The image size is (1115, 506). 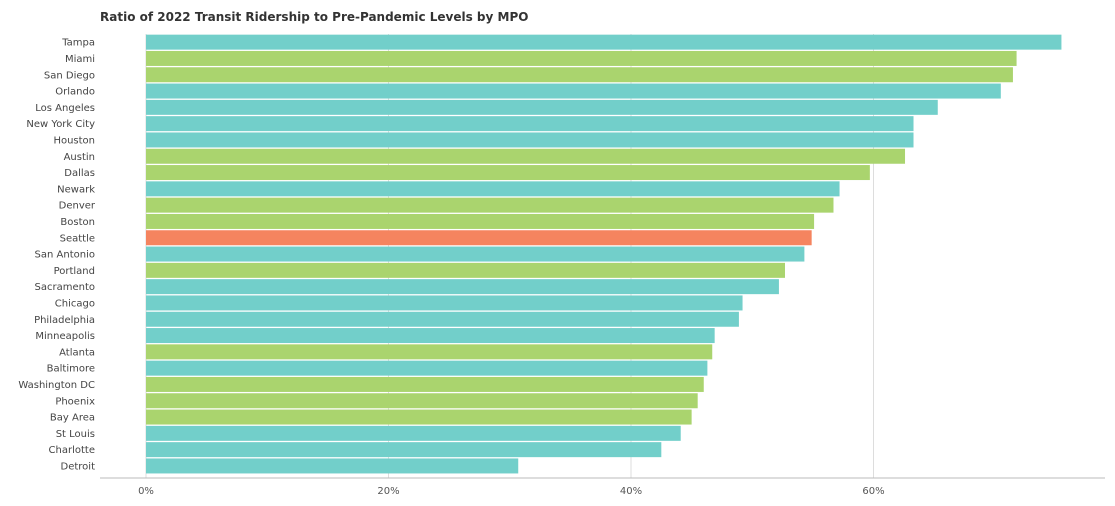 I want to click on bar-tampa, so click(x=604, y=42).